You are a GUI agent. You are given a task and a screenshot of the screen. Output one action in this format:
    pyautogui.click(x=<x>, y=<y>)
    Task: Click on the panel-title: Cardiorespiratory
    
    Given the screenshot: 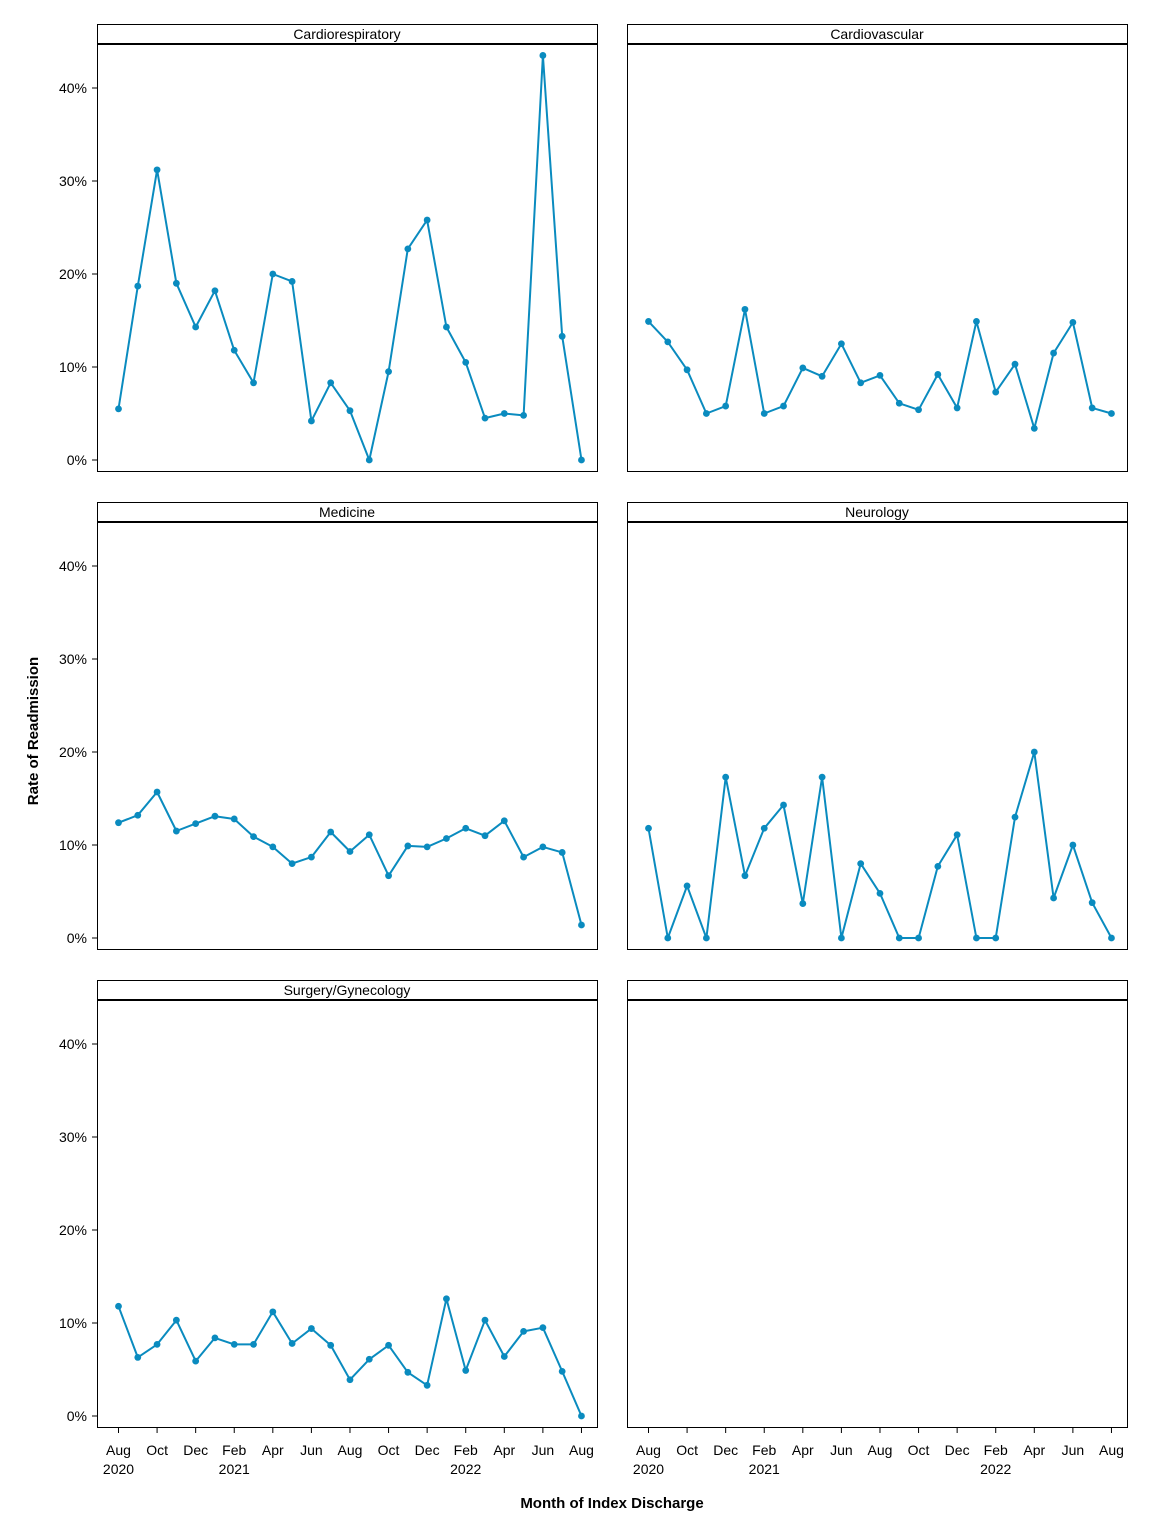 What is the action you would take?
    pyautogui.click(x=346, y=34)
    